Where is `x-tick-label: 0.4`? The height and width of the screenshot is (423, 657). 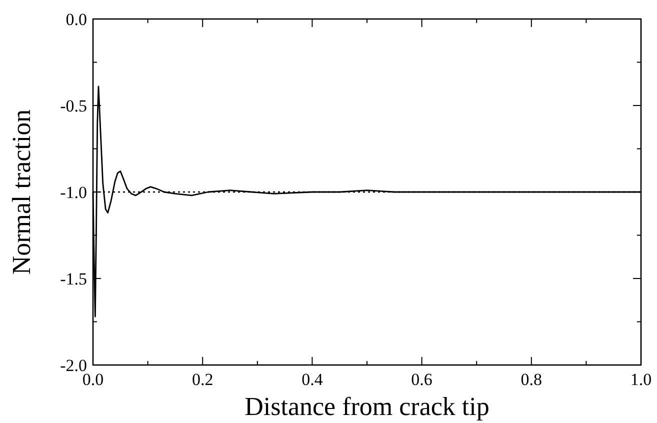 x-tick-label: 0.4 is located at coordinates (313, 379).